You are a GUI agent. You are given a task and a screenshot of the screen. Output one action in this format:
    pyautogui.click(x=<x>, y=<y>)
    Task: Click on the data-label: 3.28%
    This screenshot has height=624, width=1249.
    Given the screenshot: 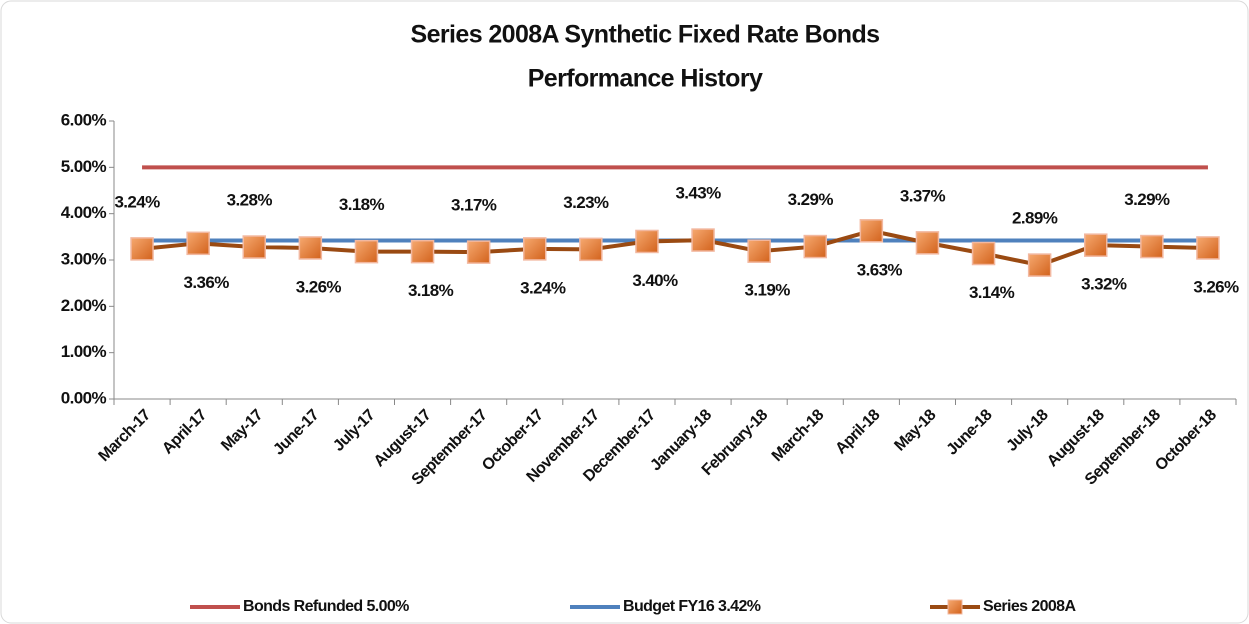 What is the action you would take?
    pyautogui.click(x=250, y=200)
    